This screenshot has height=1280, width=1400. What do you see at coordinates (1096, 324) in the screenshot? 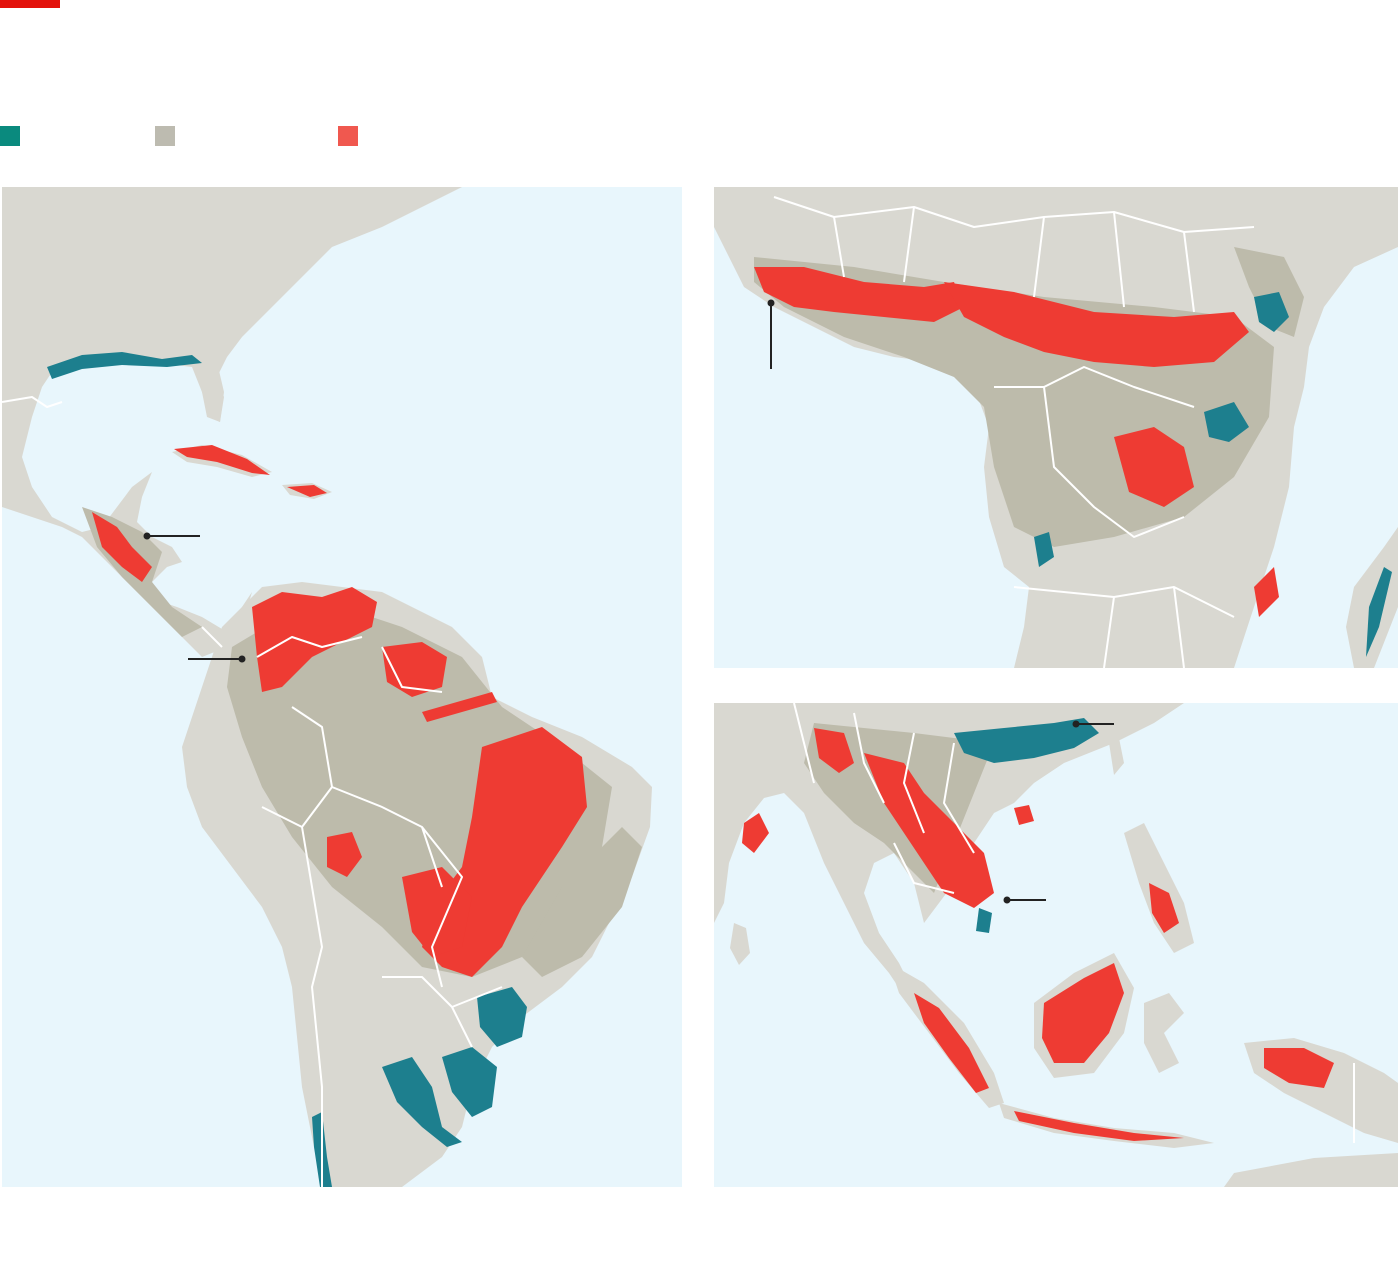
I see `loss-sahel-band` at bounding box center [1096, 324].